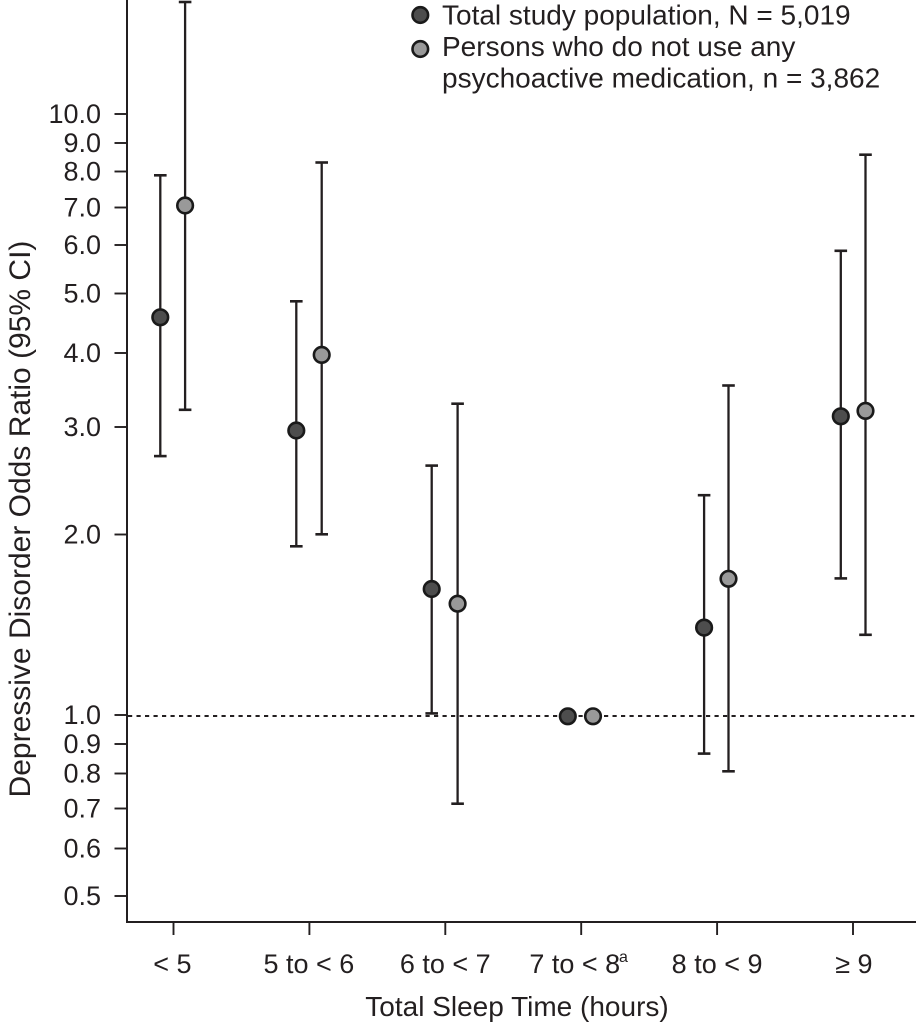  Describe the element at coordinates (516, 1006) in the screenshot. I see `svg-text: Total Sleep Time (hours)` at that location.